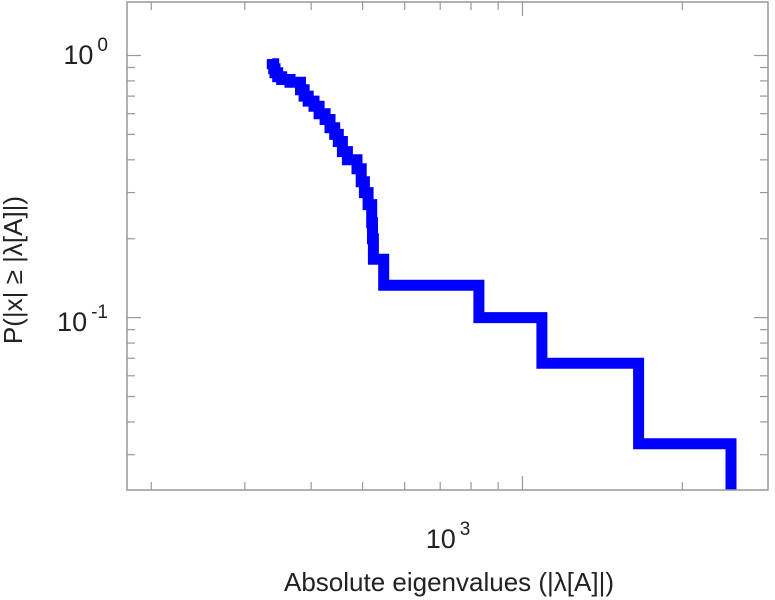 This screenshot has width=775, height=600. I want to click on y-axis-label: P(|x| ≥ |λ[A]|), so click(14, 270).